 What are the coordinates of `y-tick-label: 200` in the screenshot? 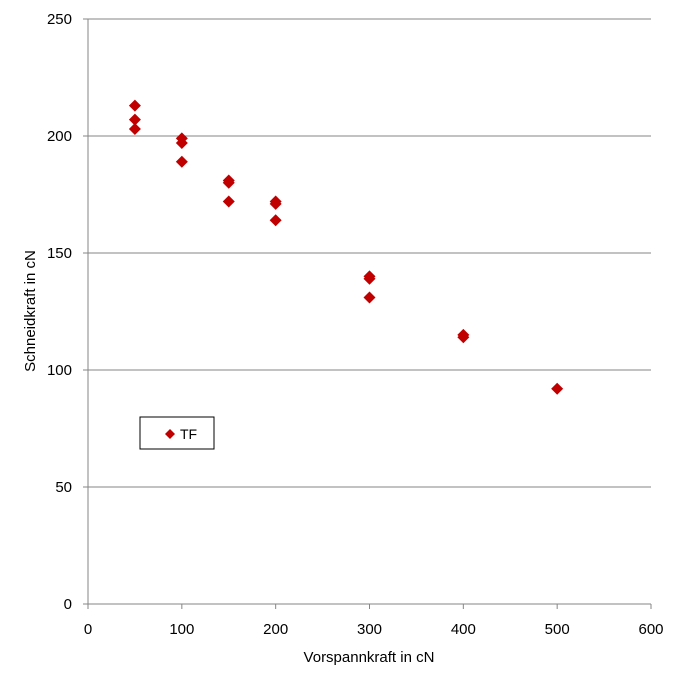 It's located at (59, 136).